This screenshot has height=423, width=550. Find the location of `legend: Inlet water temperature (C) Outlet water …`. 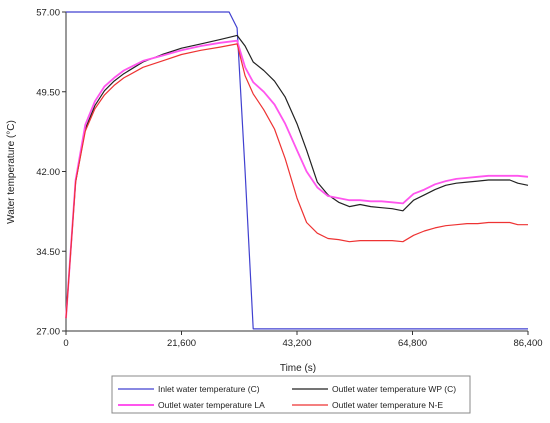

legend: Inlet water temperature (C) Outlet water … is located at coordinates (291, 394).